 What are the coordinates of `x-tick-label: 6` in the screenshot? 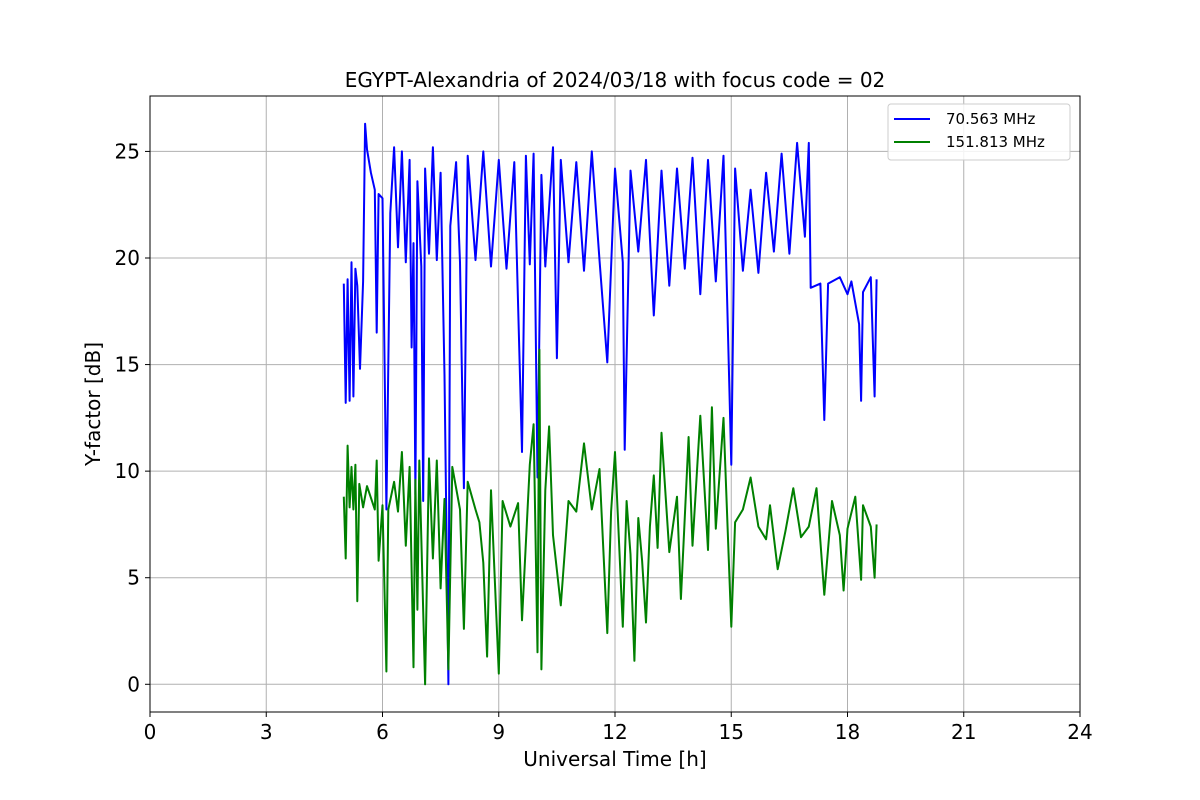 It's located at (382, 732).